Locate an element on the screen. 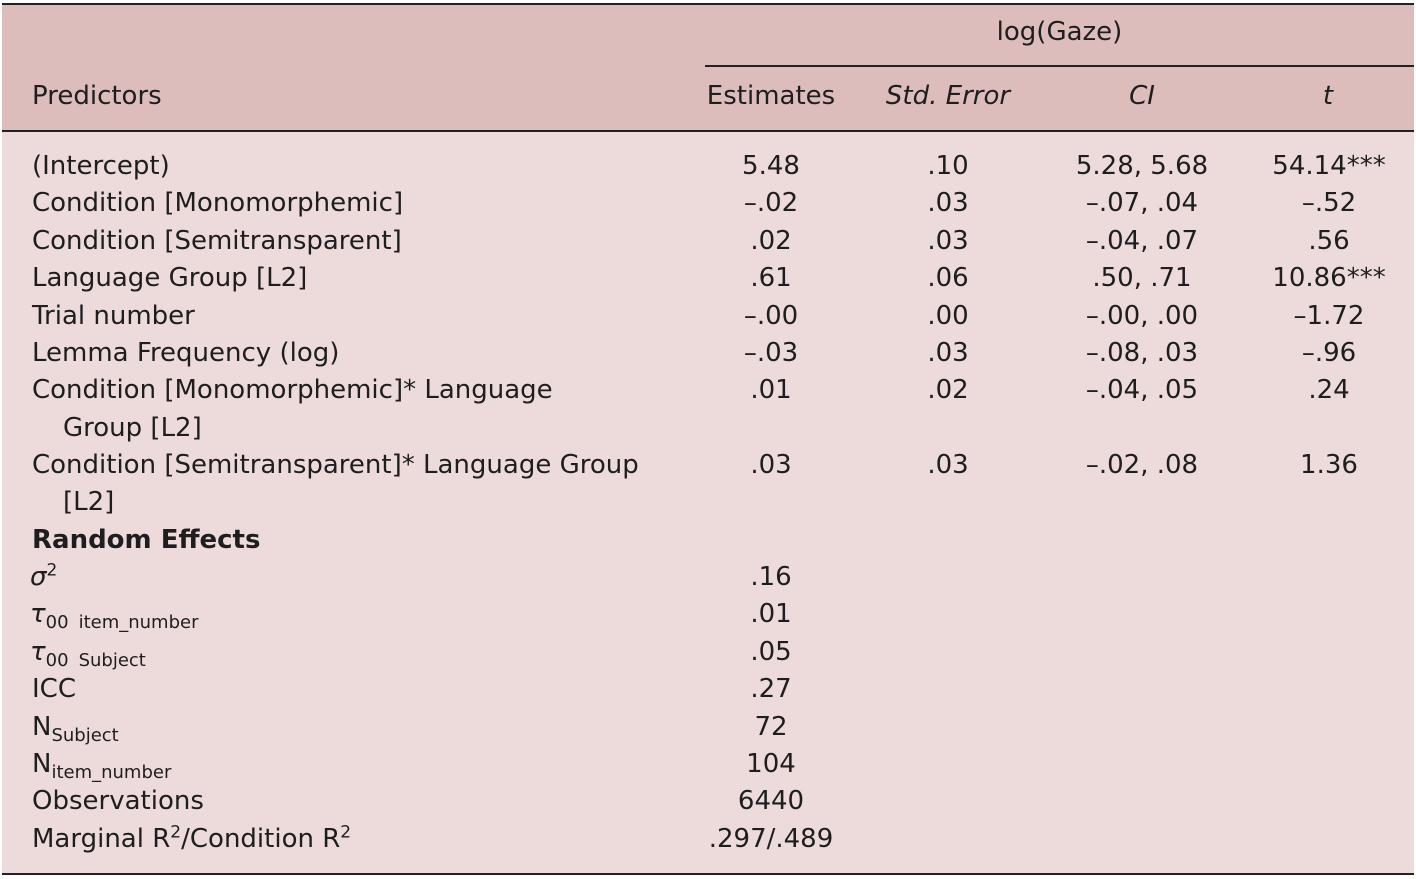 Image resolution: width=1416 pixels, height=879 pixels. marginal-r-text: Marginal R is located at coordinates (101, 839).